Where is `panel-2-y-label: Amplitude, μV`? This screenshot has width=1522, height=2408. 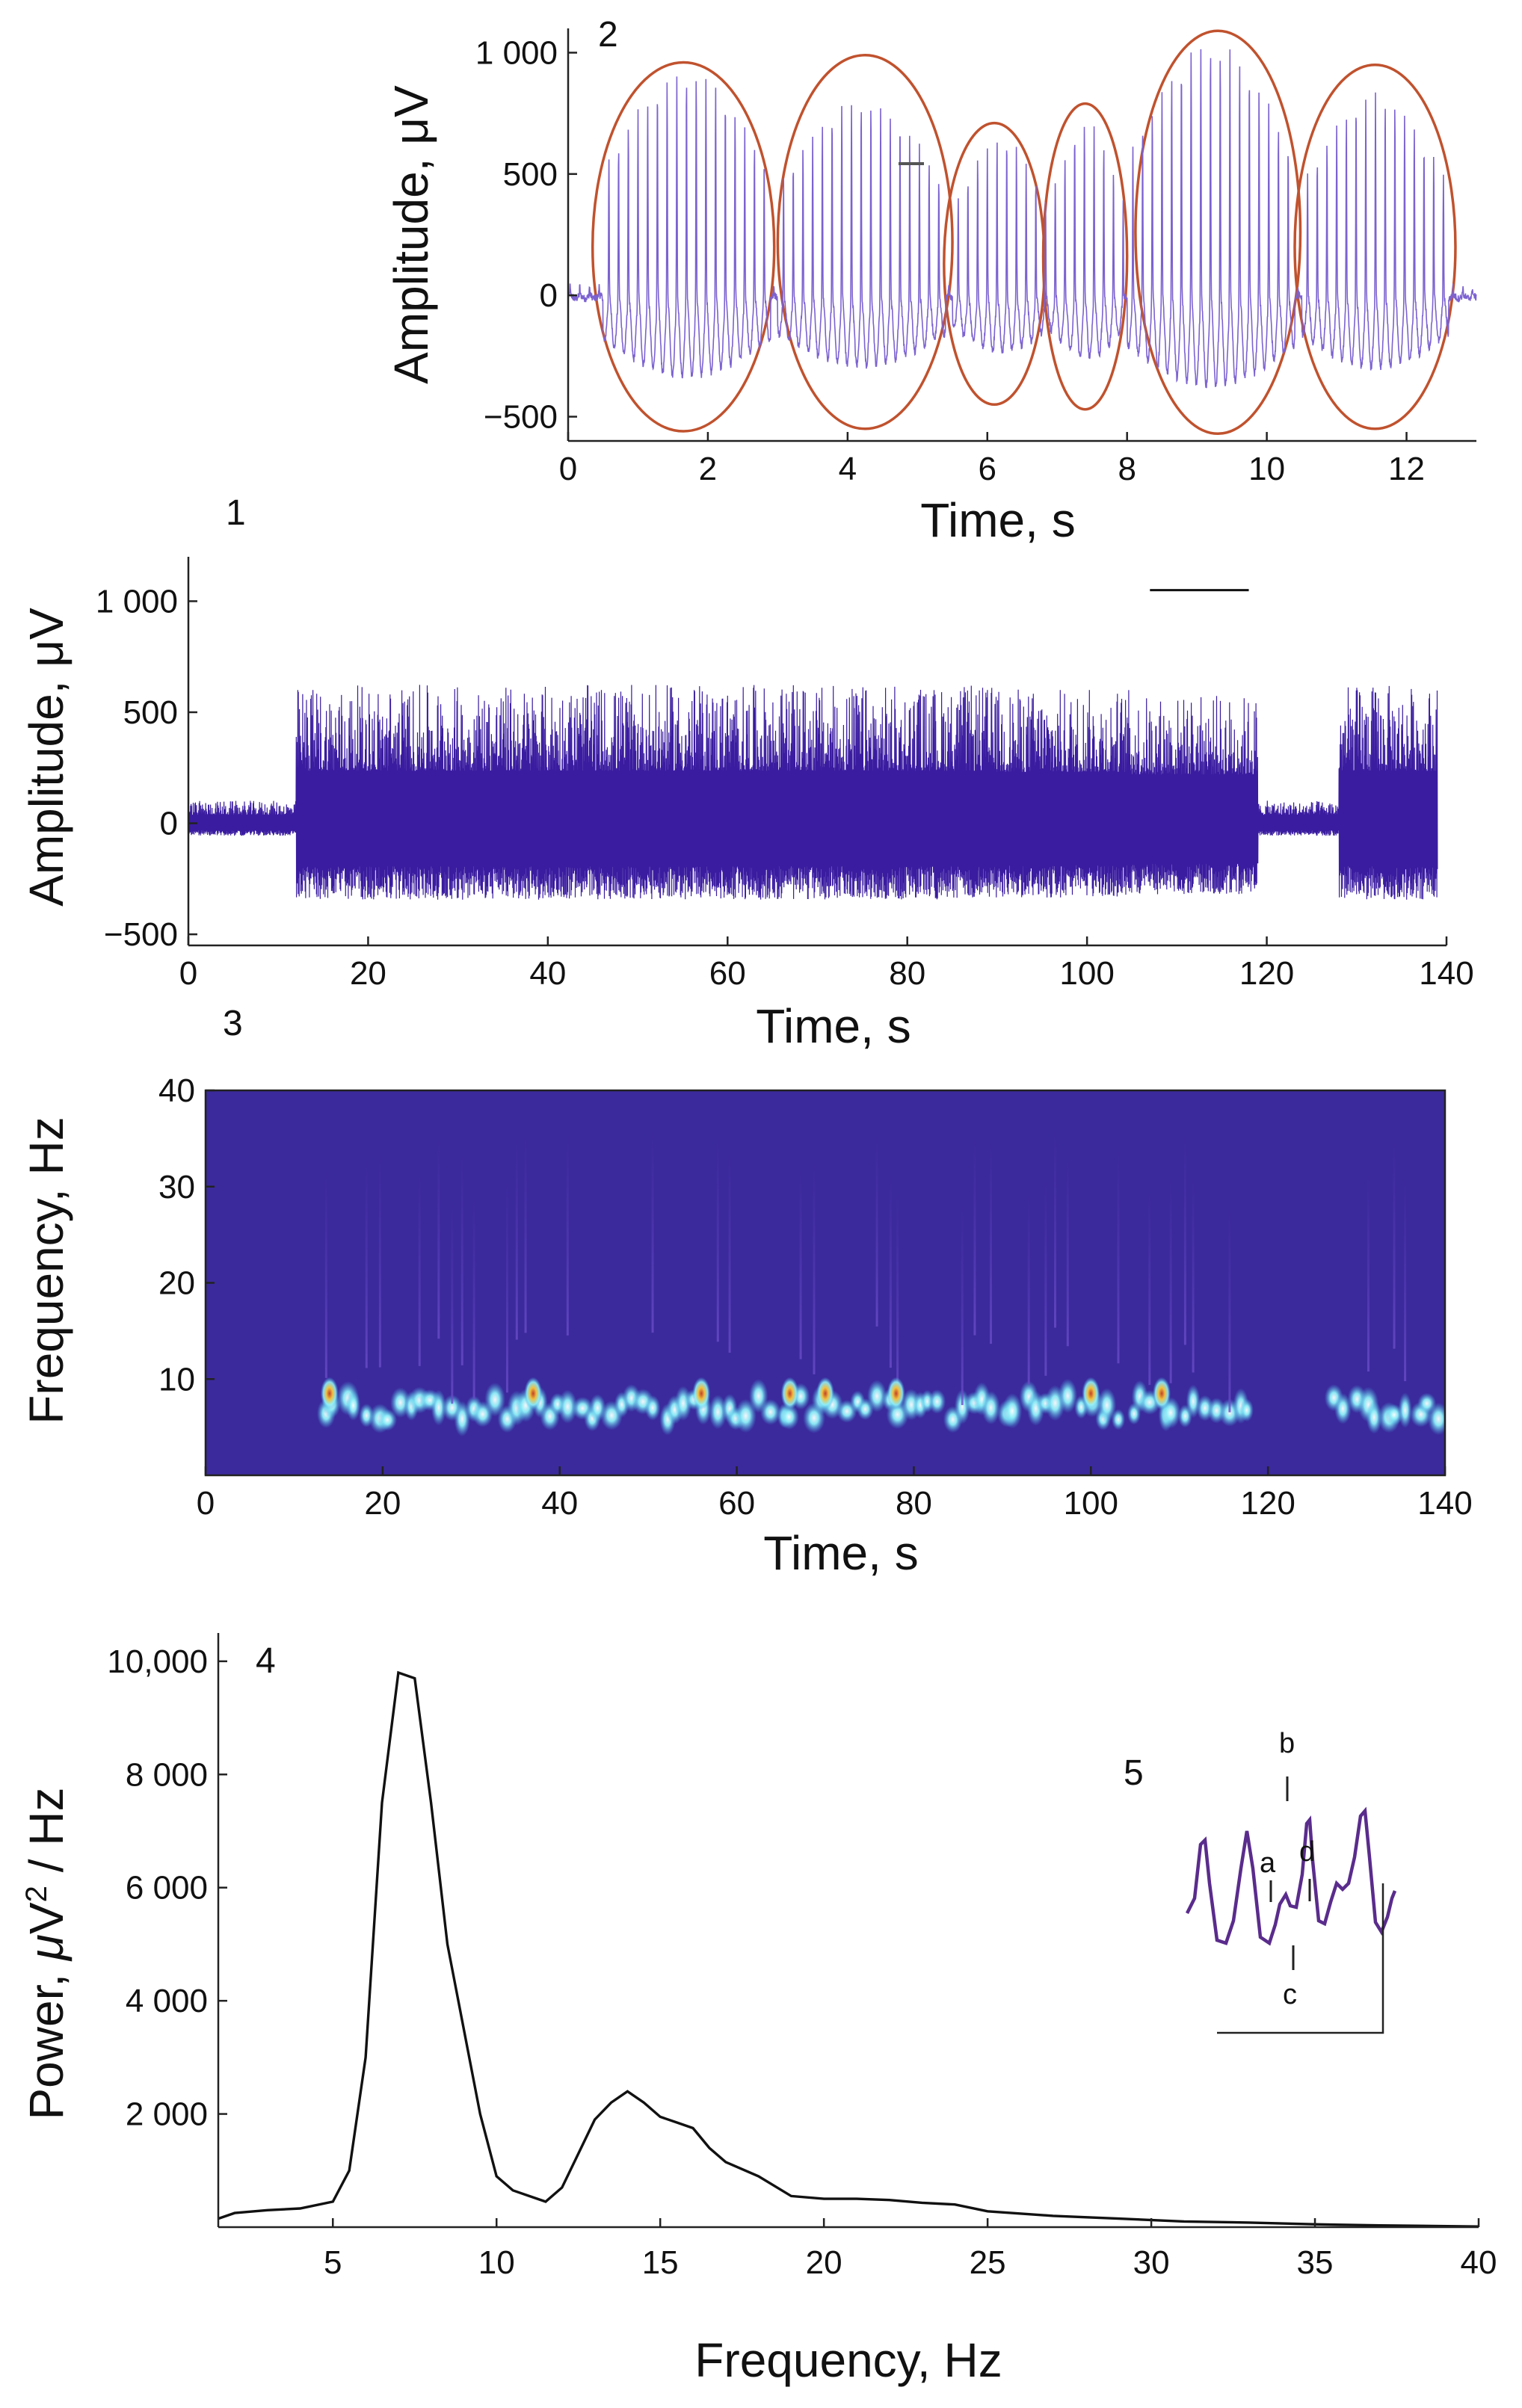 panel-2-y-label: Amplitude, μV is located at coordinates (411, 234).